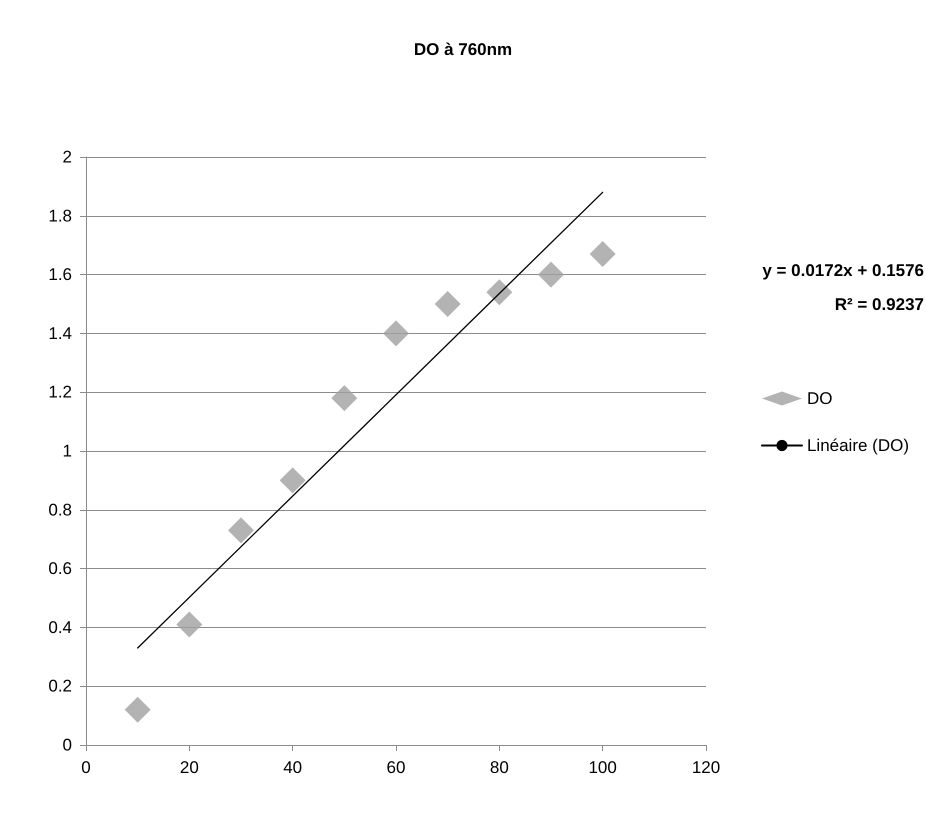  Describe the element at coordinates (189, 767) in the screenshot. I see `x-tick-label: 20` at that location.